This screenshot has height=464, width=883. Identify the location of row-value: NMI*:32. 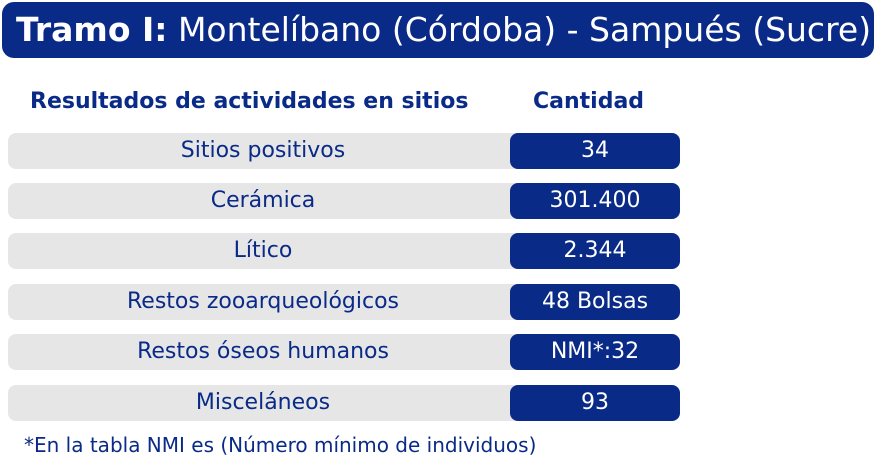
(595, 352).